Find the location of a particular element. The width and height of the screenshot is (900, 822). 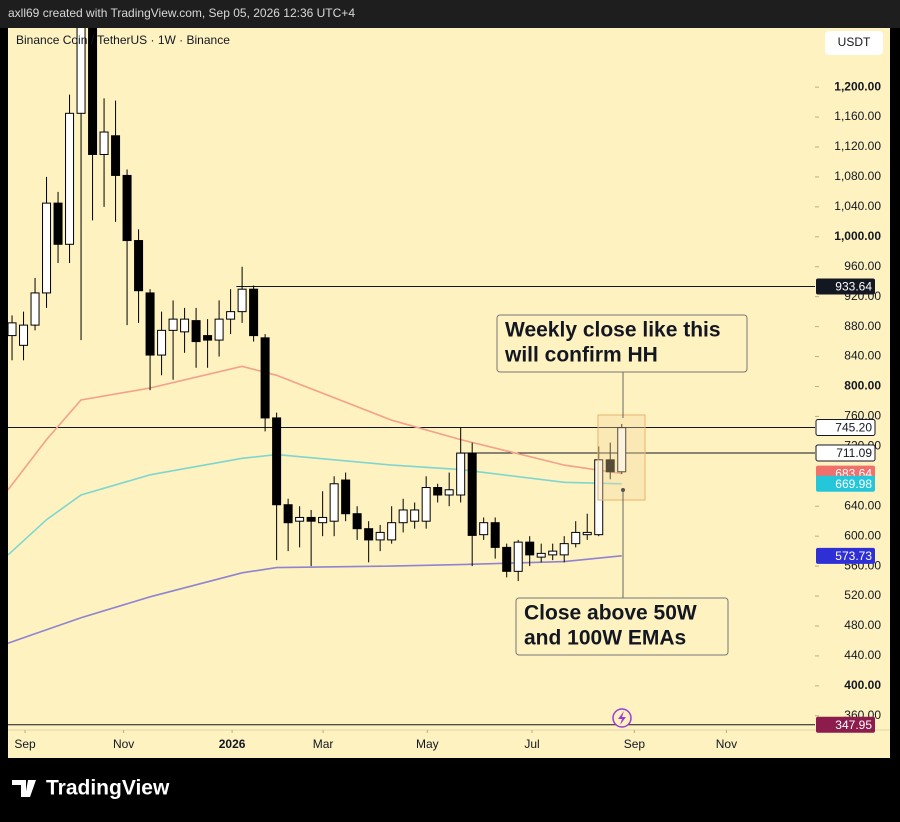

y-tick-label: 440.00 is located at coordinates (862, 655).